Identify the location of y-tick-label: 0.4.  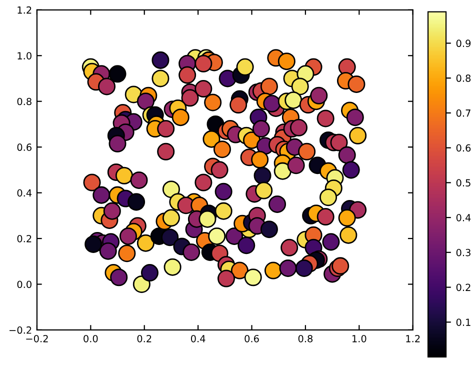
(24, 193).